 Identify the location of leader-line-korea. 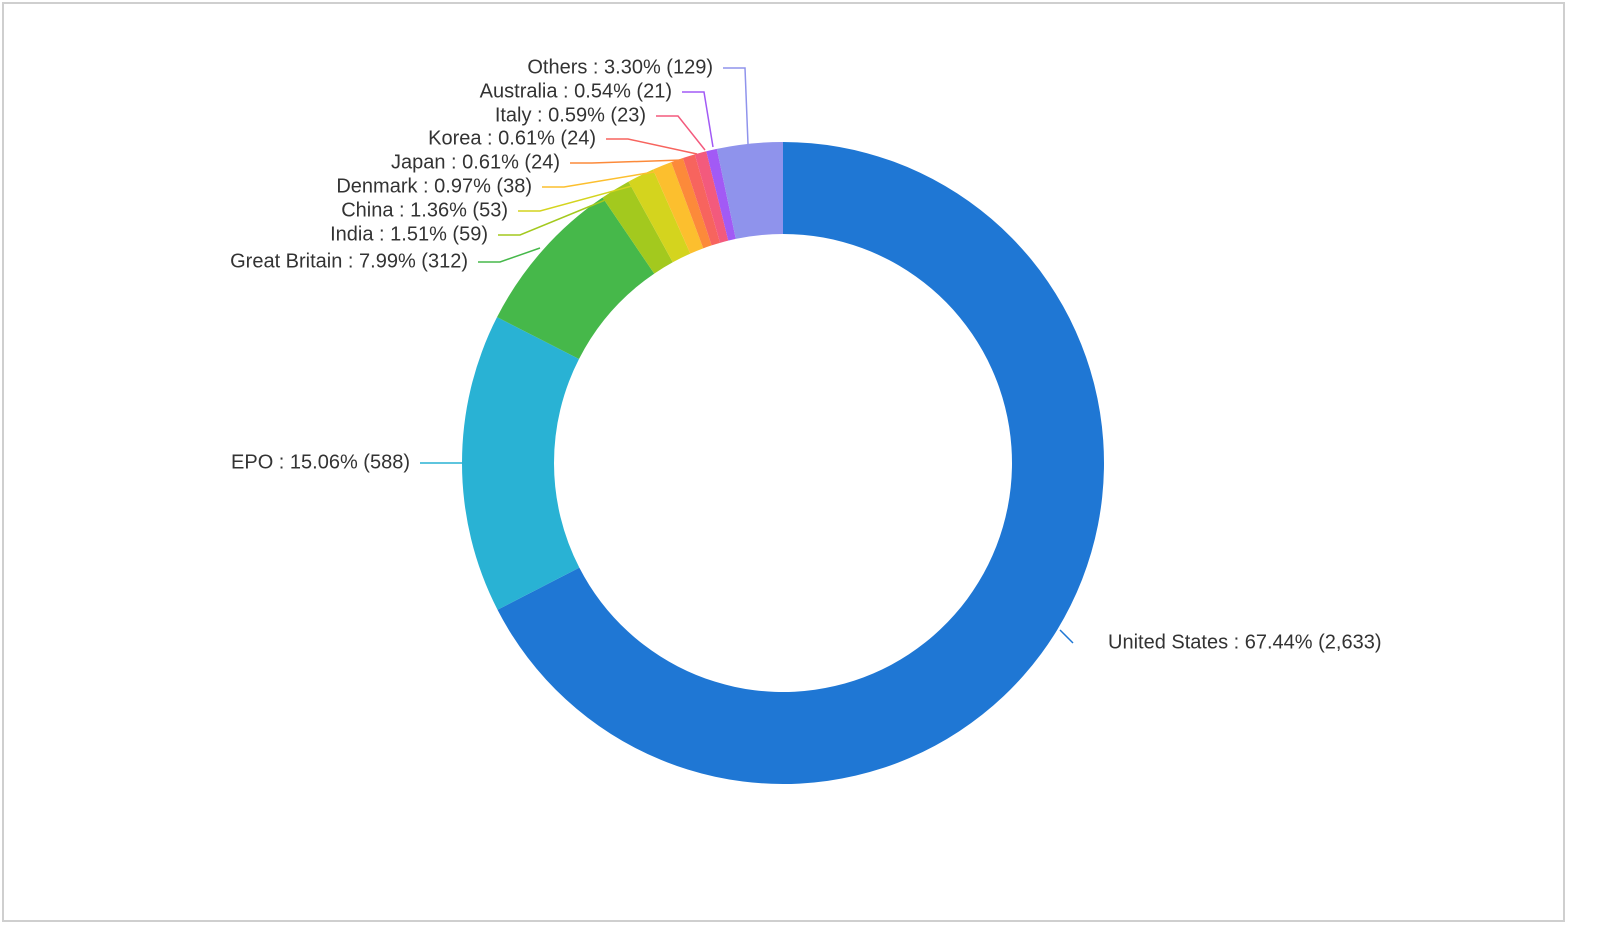
(652, 146).